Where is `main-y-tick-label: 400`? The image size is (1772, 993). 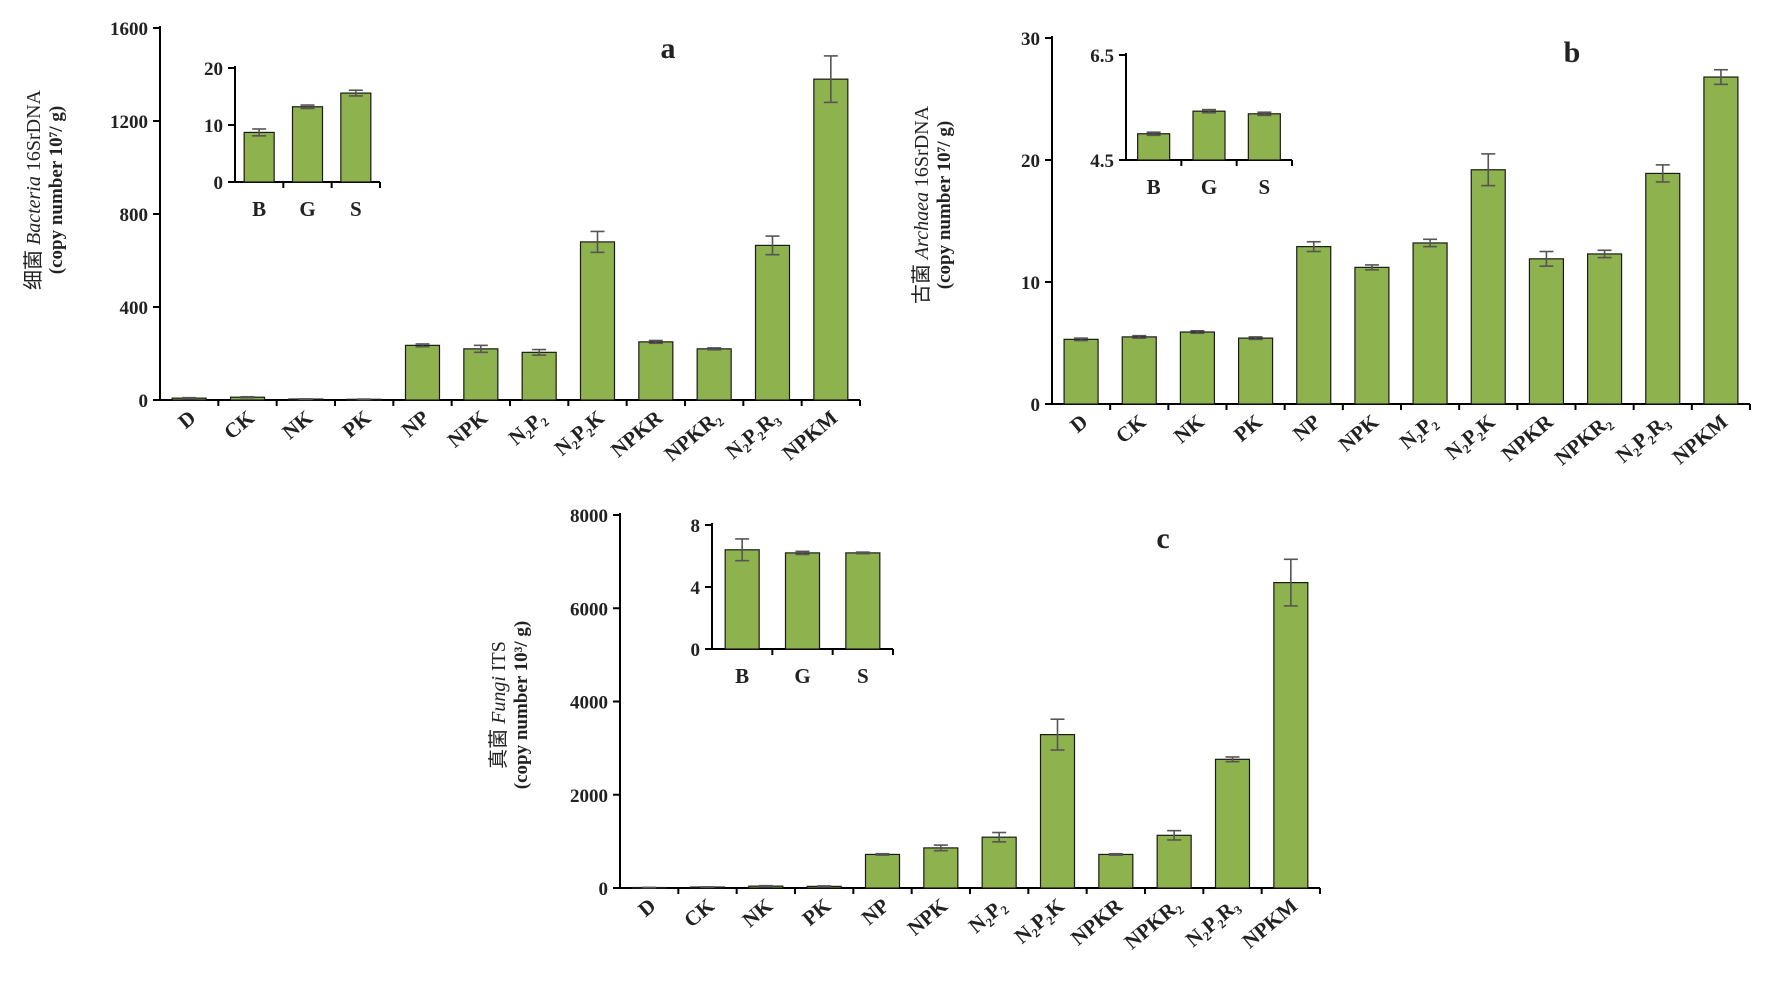 main-y-tick-label: 400 is located at coordinates (134, 308).